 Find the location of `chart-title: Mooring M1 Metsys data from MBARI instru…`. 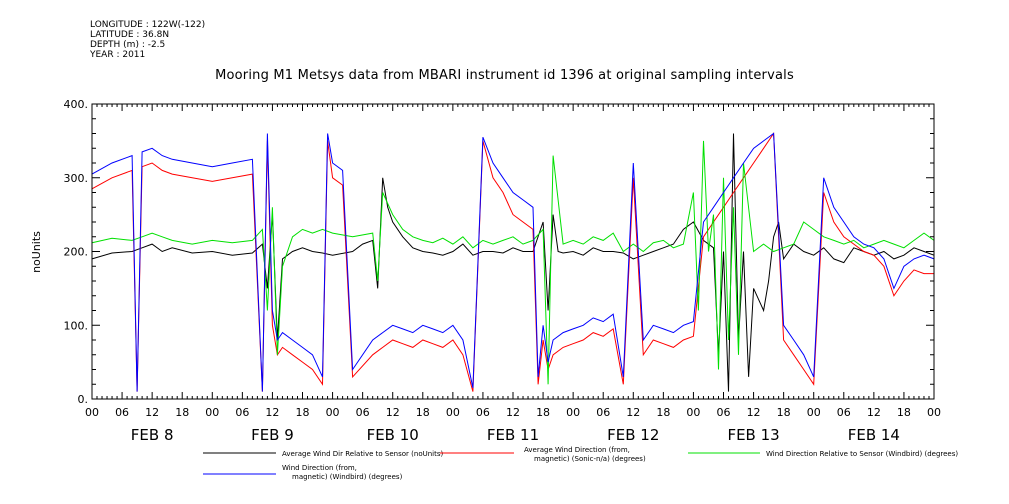

chart-title: Mooring M1 Metsys data from MBARI instru… is located at coordinates (504, 75).